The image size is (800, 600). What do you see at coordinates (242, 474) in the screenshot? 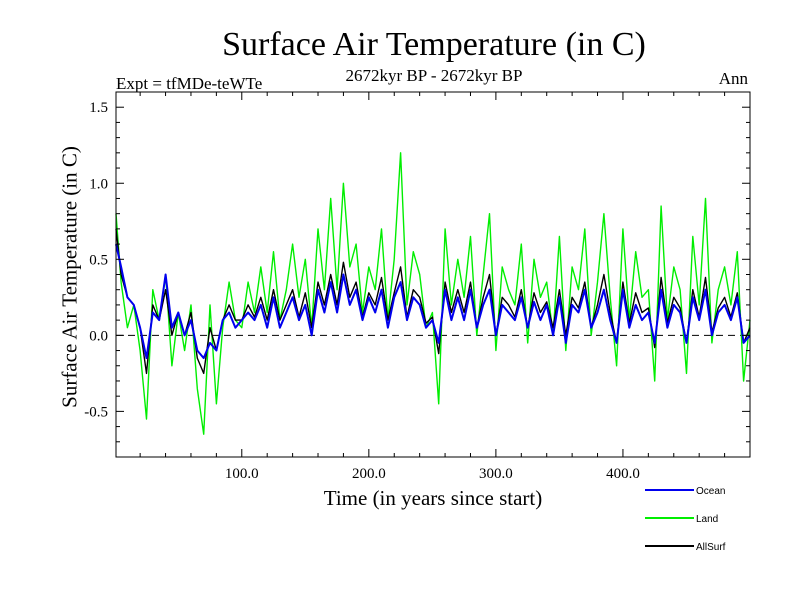
I see `x-tick-label: 100.0` at bounding box center [242, 474].